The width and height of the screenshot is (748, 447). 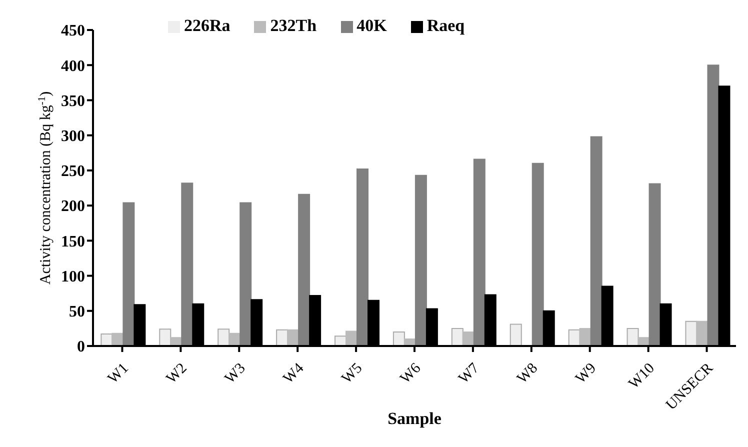 I want to click on x-tick-label: W2, so click(x=177, y=373).